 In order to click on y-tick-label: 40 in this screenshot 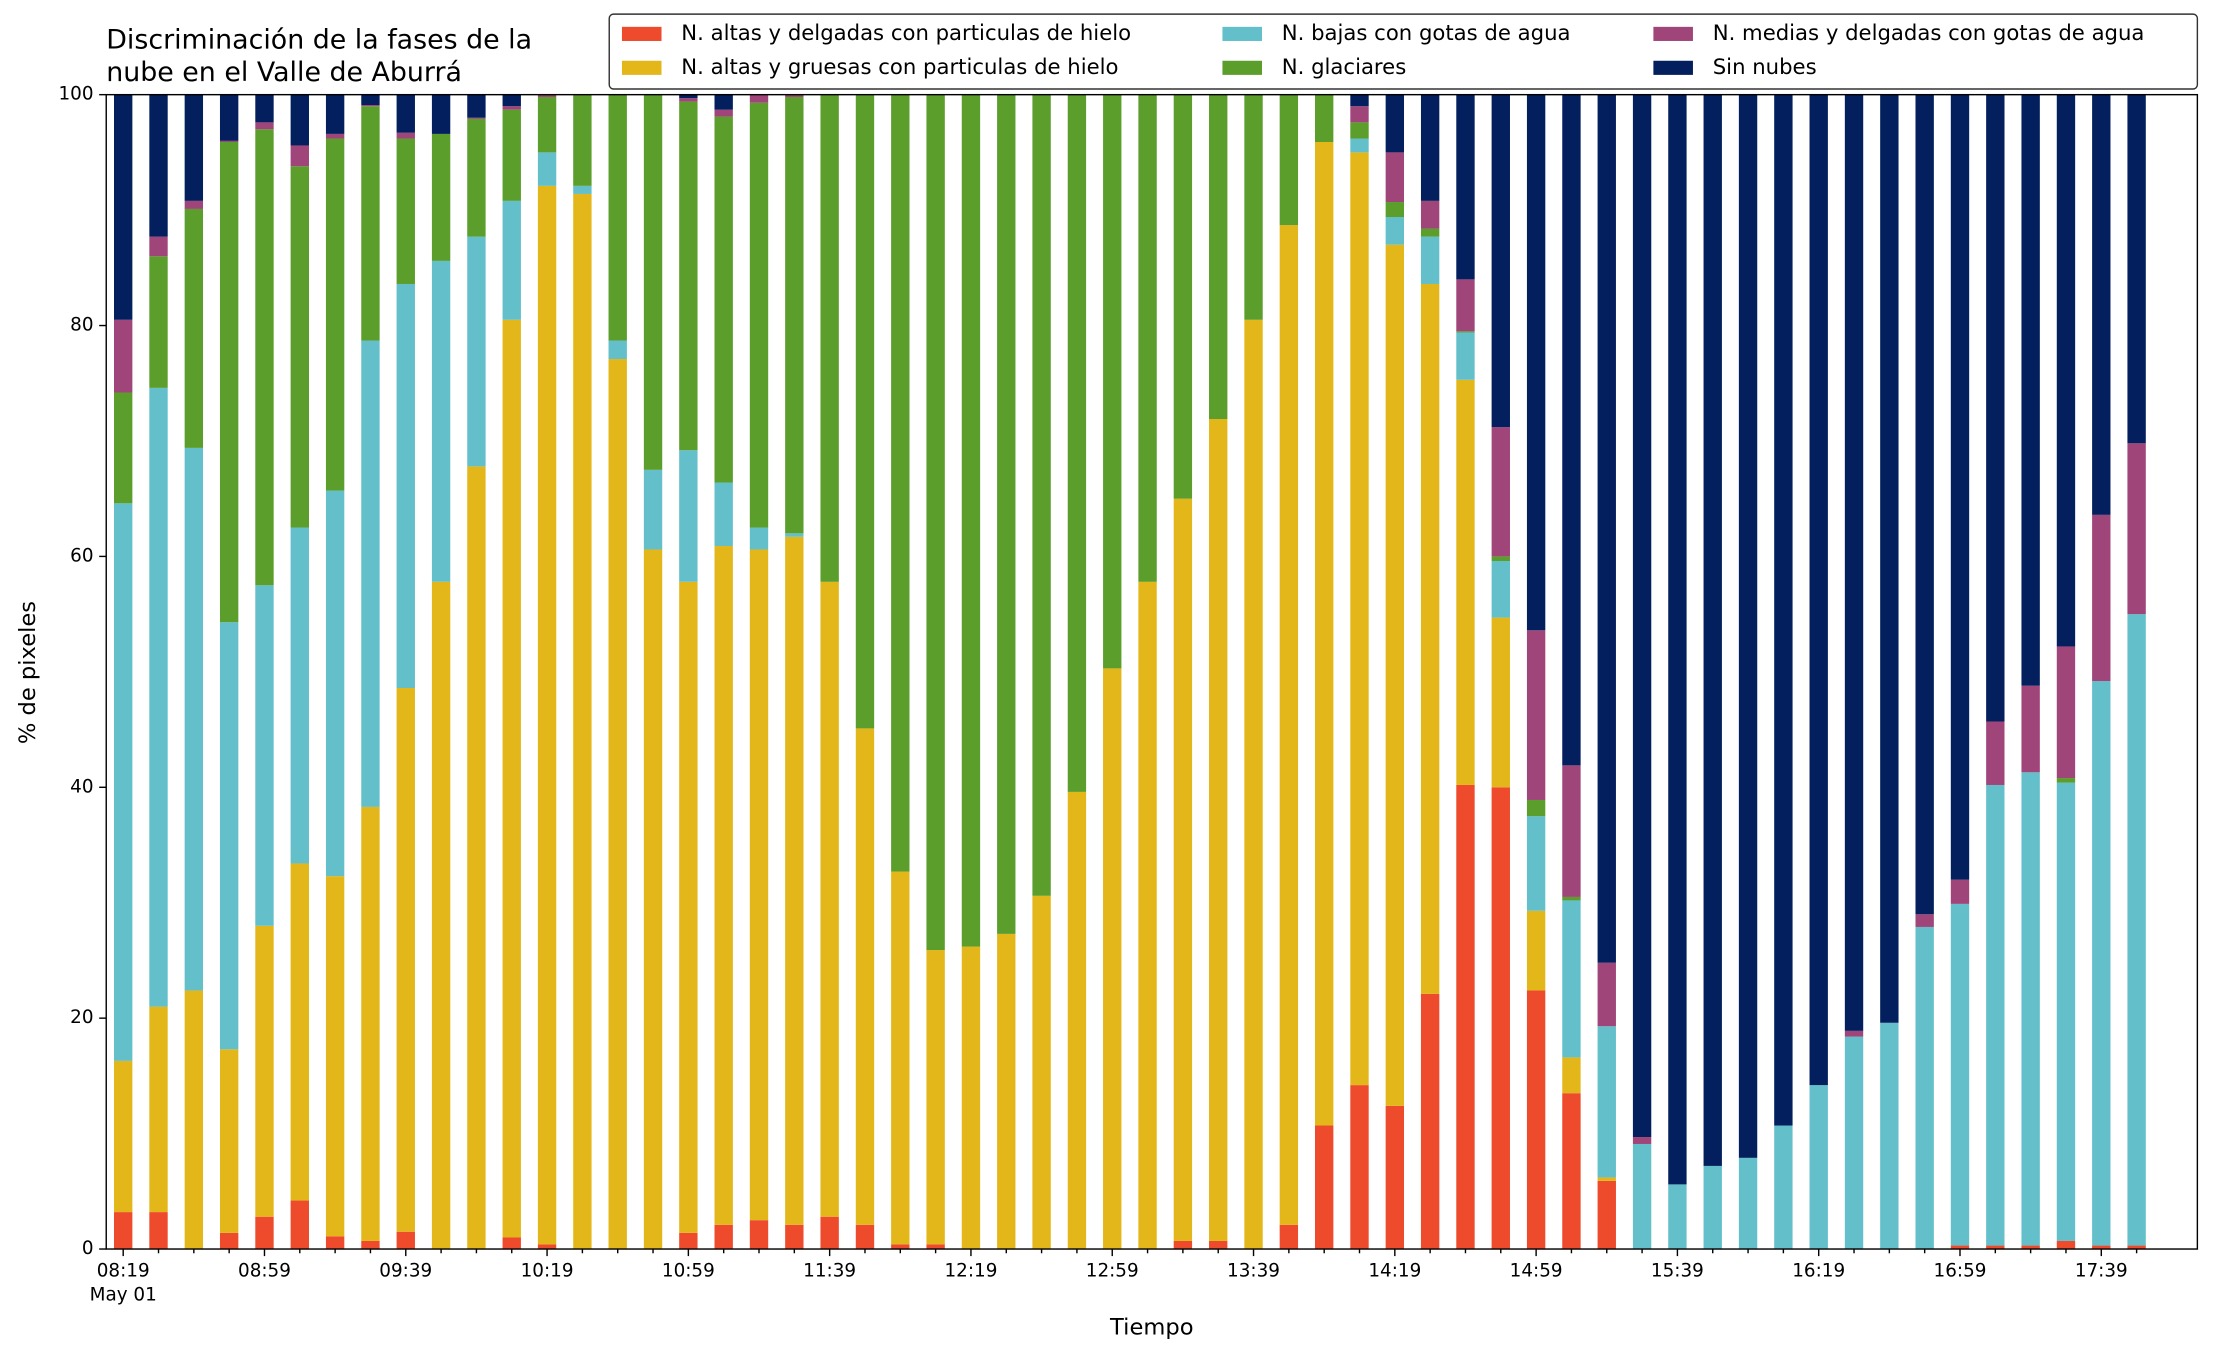, I will do `click(81, 786)`.